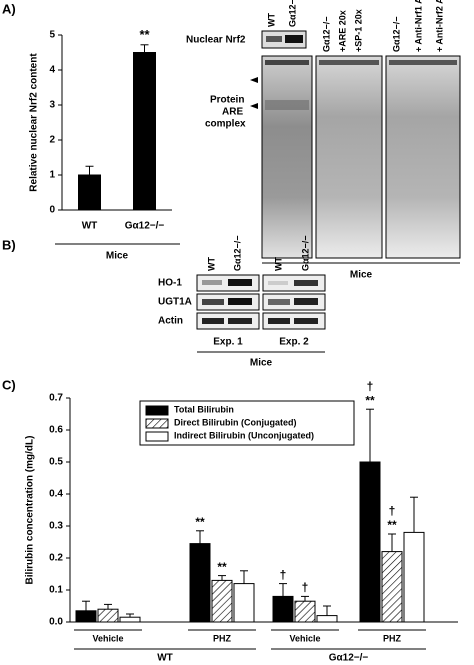 This screenshot has width=474, height=665. Describe the element at coordinates (225, 124) in the screenshot. I see `blot-label: complex` at that location.